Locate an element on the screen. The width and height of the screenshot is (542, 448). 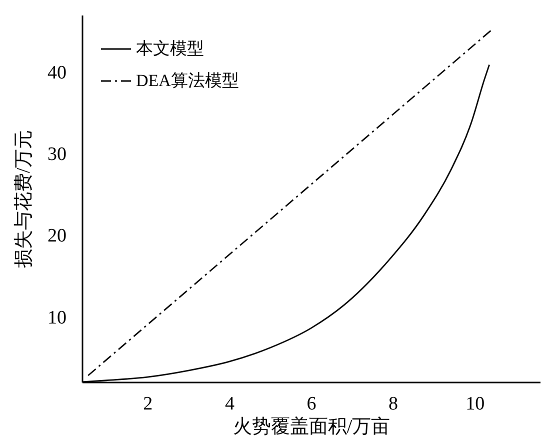
y-axis-title: 损失与花费/万元 is located at coordinates (24, 199).